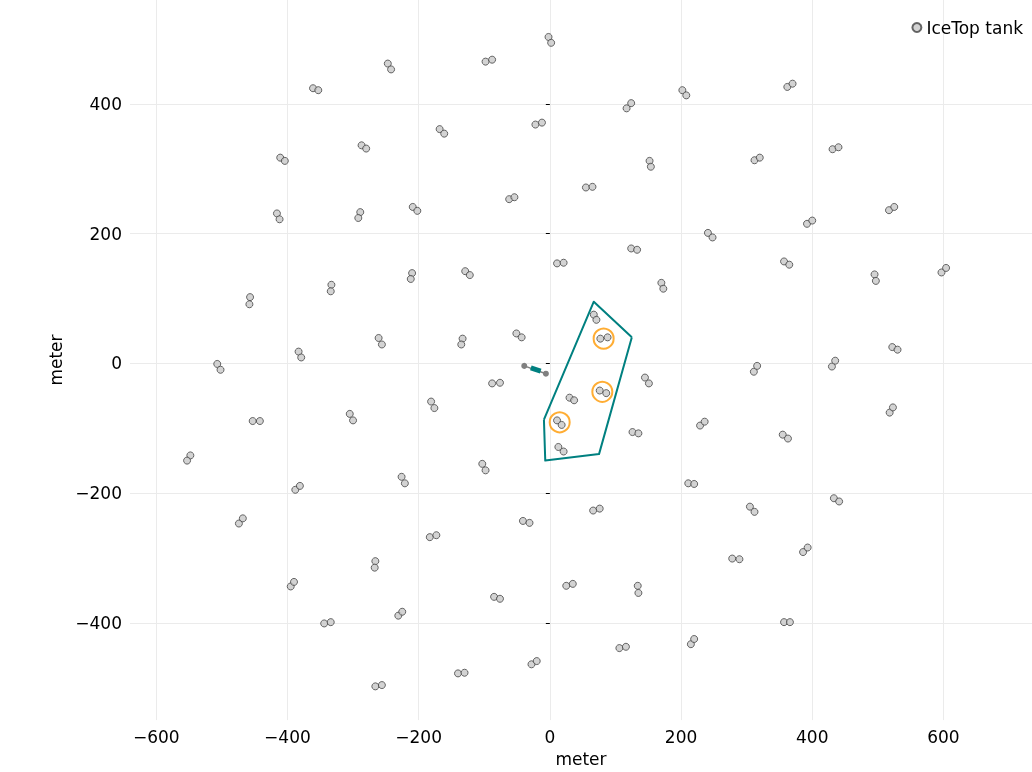 Image resolution: width=1032 pixels, height=772 pixels. Describe the element at coordinates (550, 736) in the screenshot. I see `x-tick-label: 0` at that location.